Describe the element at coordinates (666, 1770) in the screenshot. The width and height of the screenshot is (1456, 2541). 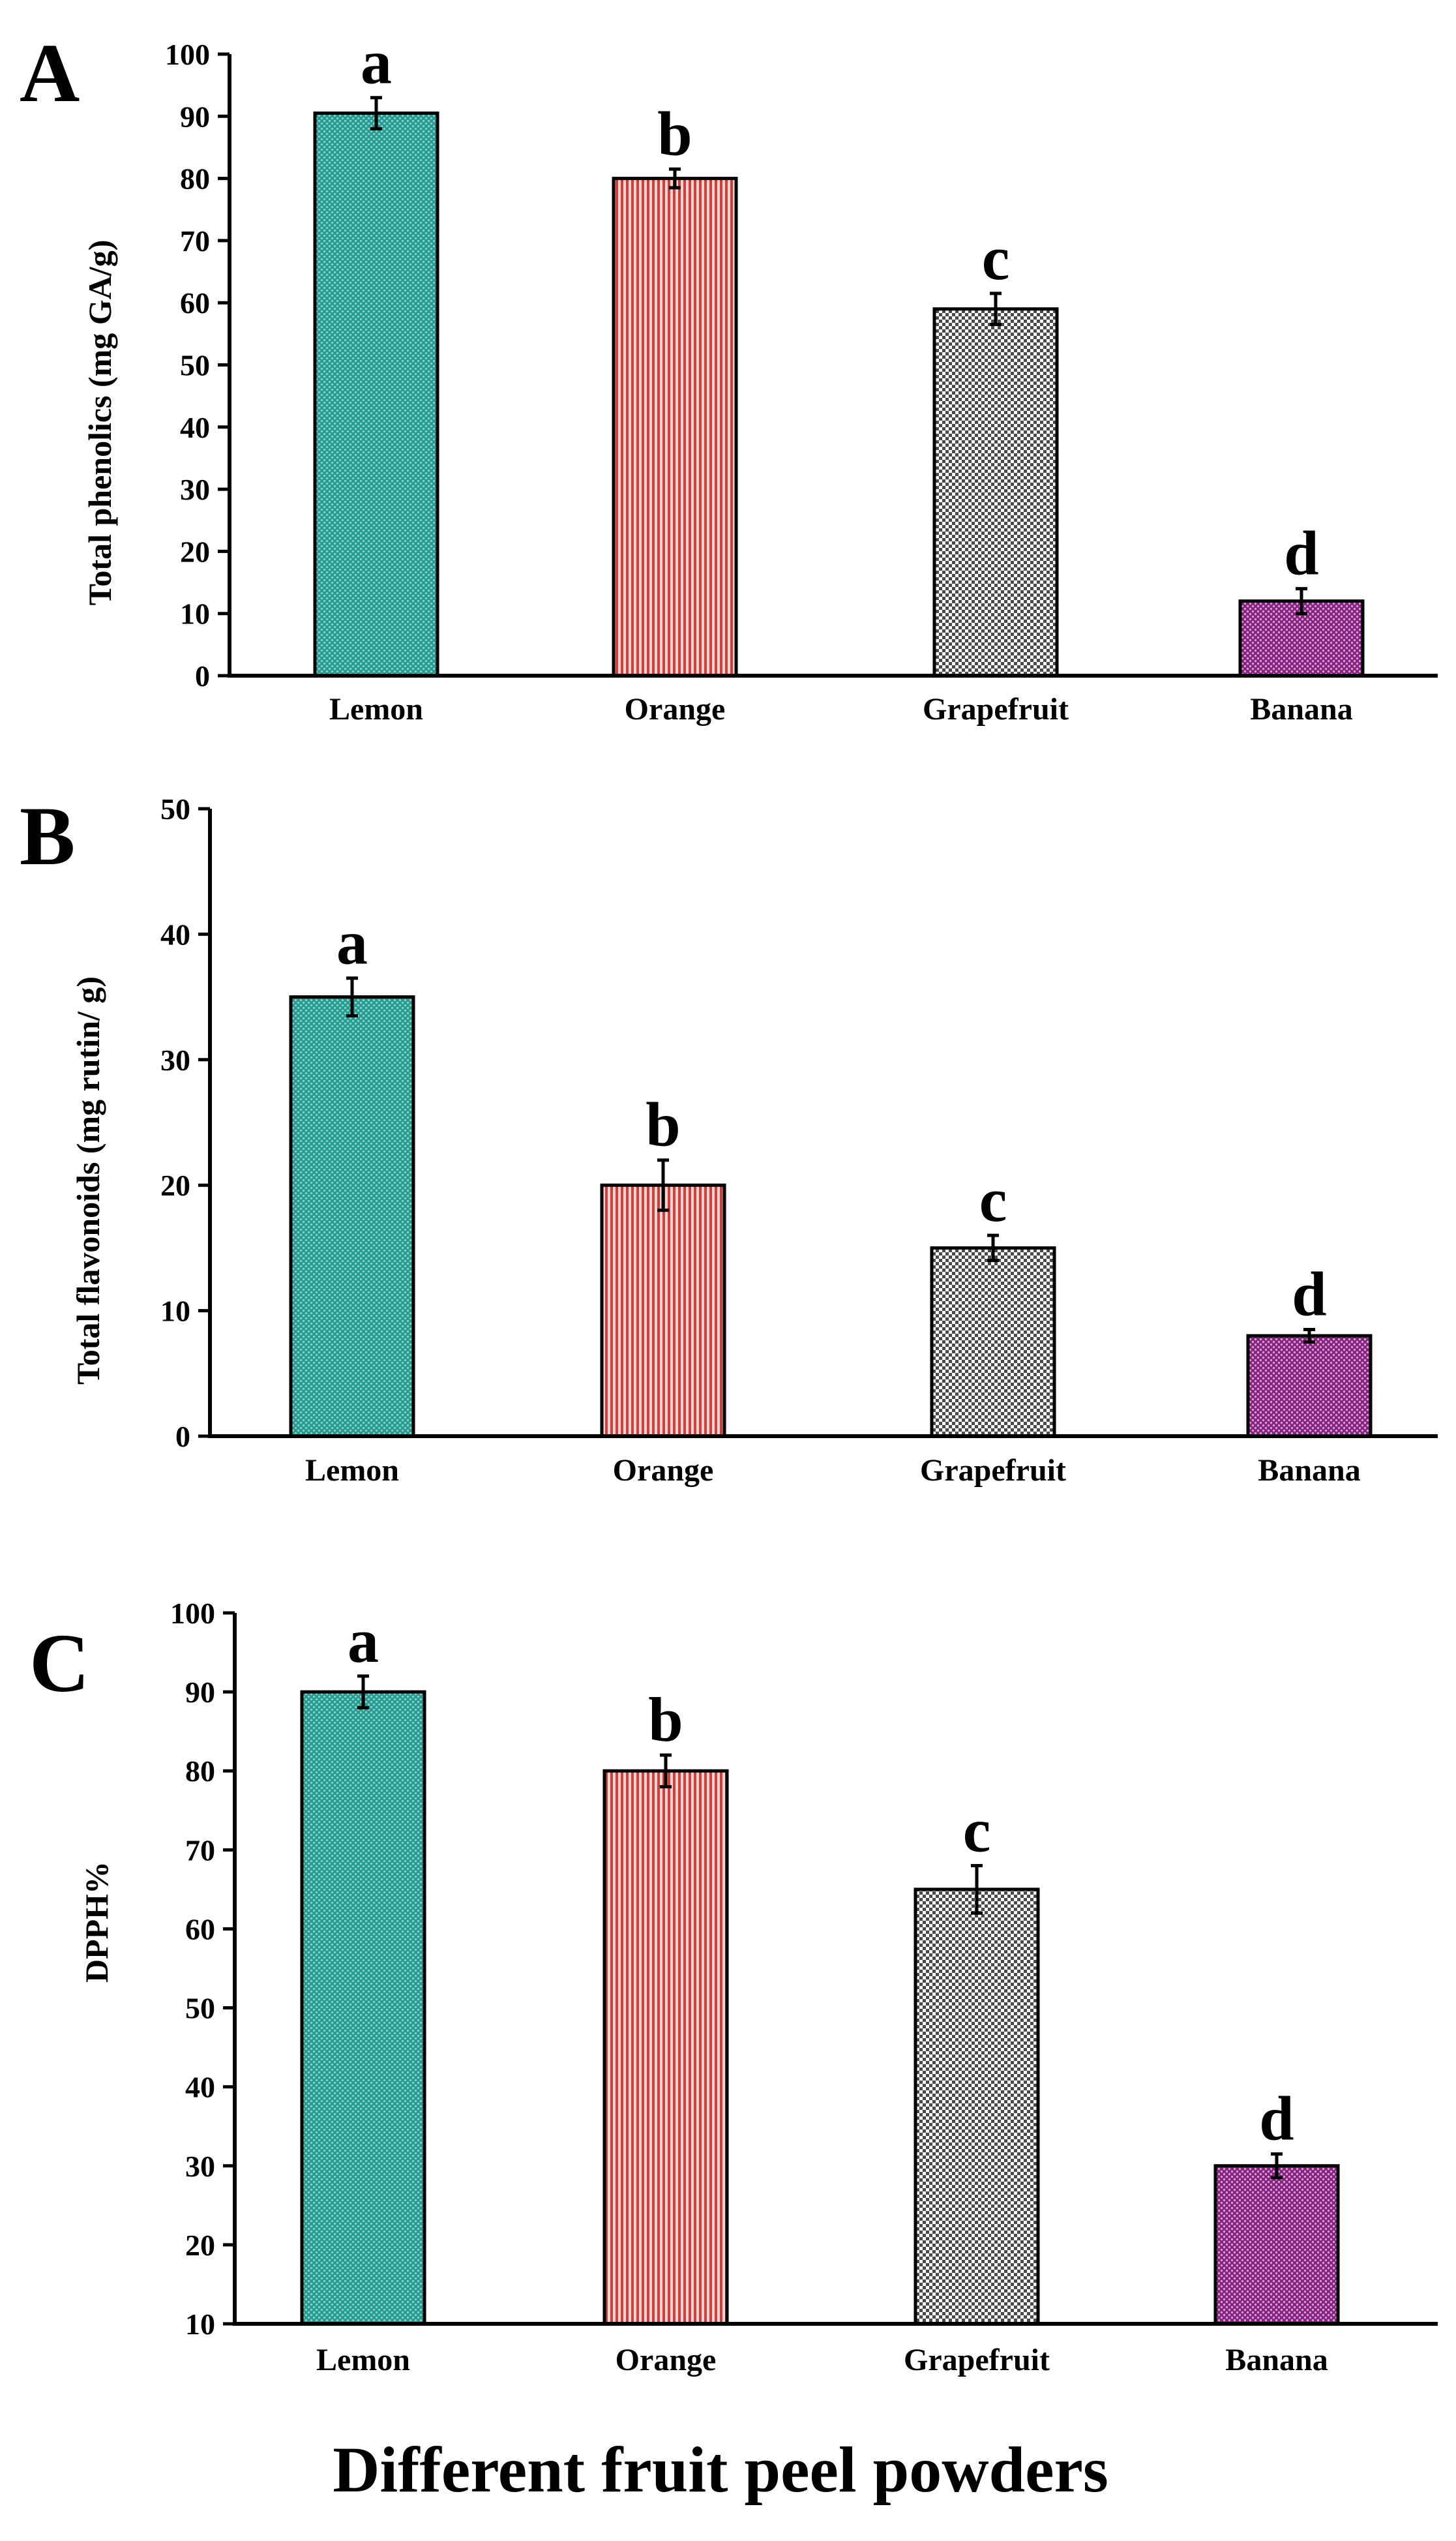
I see `error-bar-c-orange` at that location.